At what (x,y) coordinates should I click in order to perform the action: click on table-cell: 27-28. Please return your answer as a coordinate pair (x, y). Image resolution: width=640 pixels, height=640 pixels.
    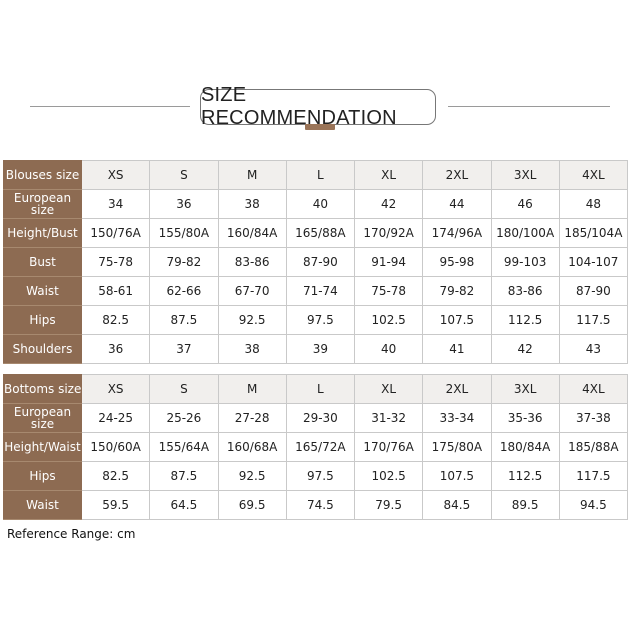
    Looking at the image, I should click on (252, 418).